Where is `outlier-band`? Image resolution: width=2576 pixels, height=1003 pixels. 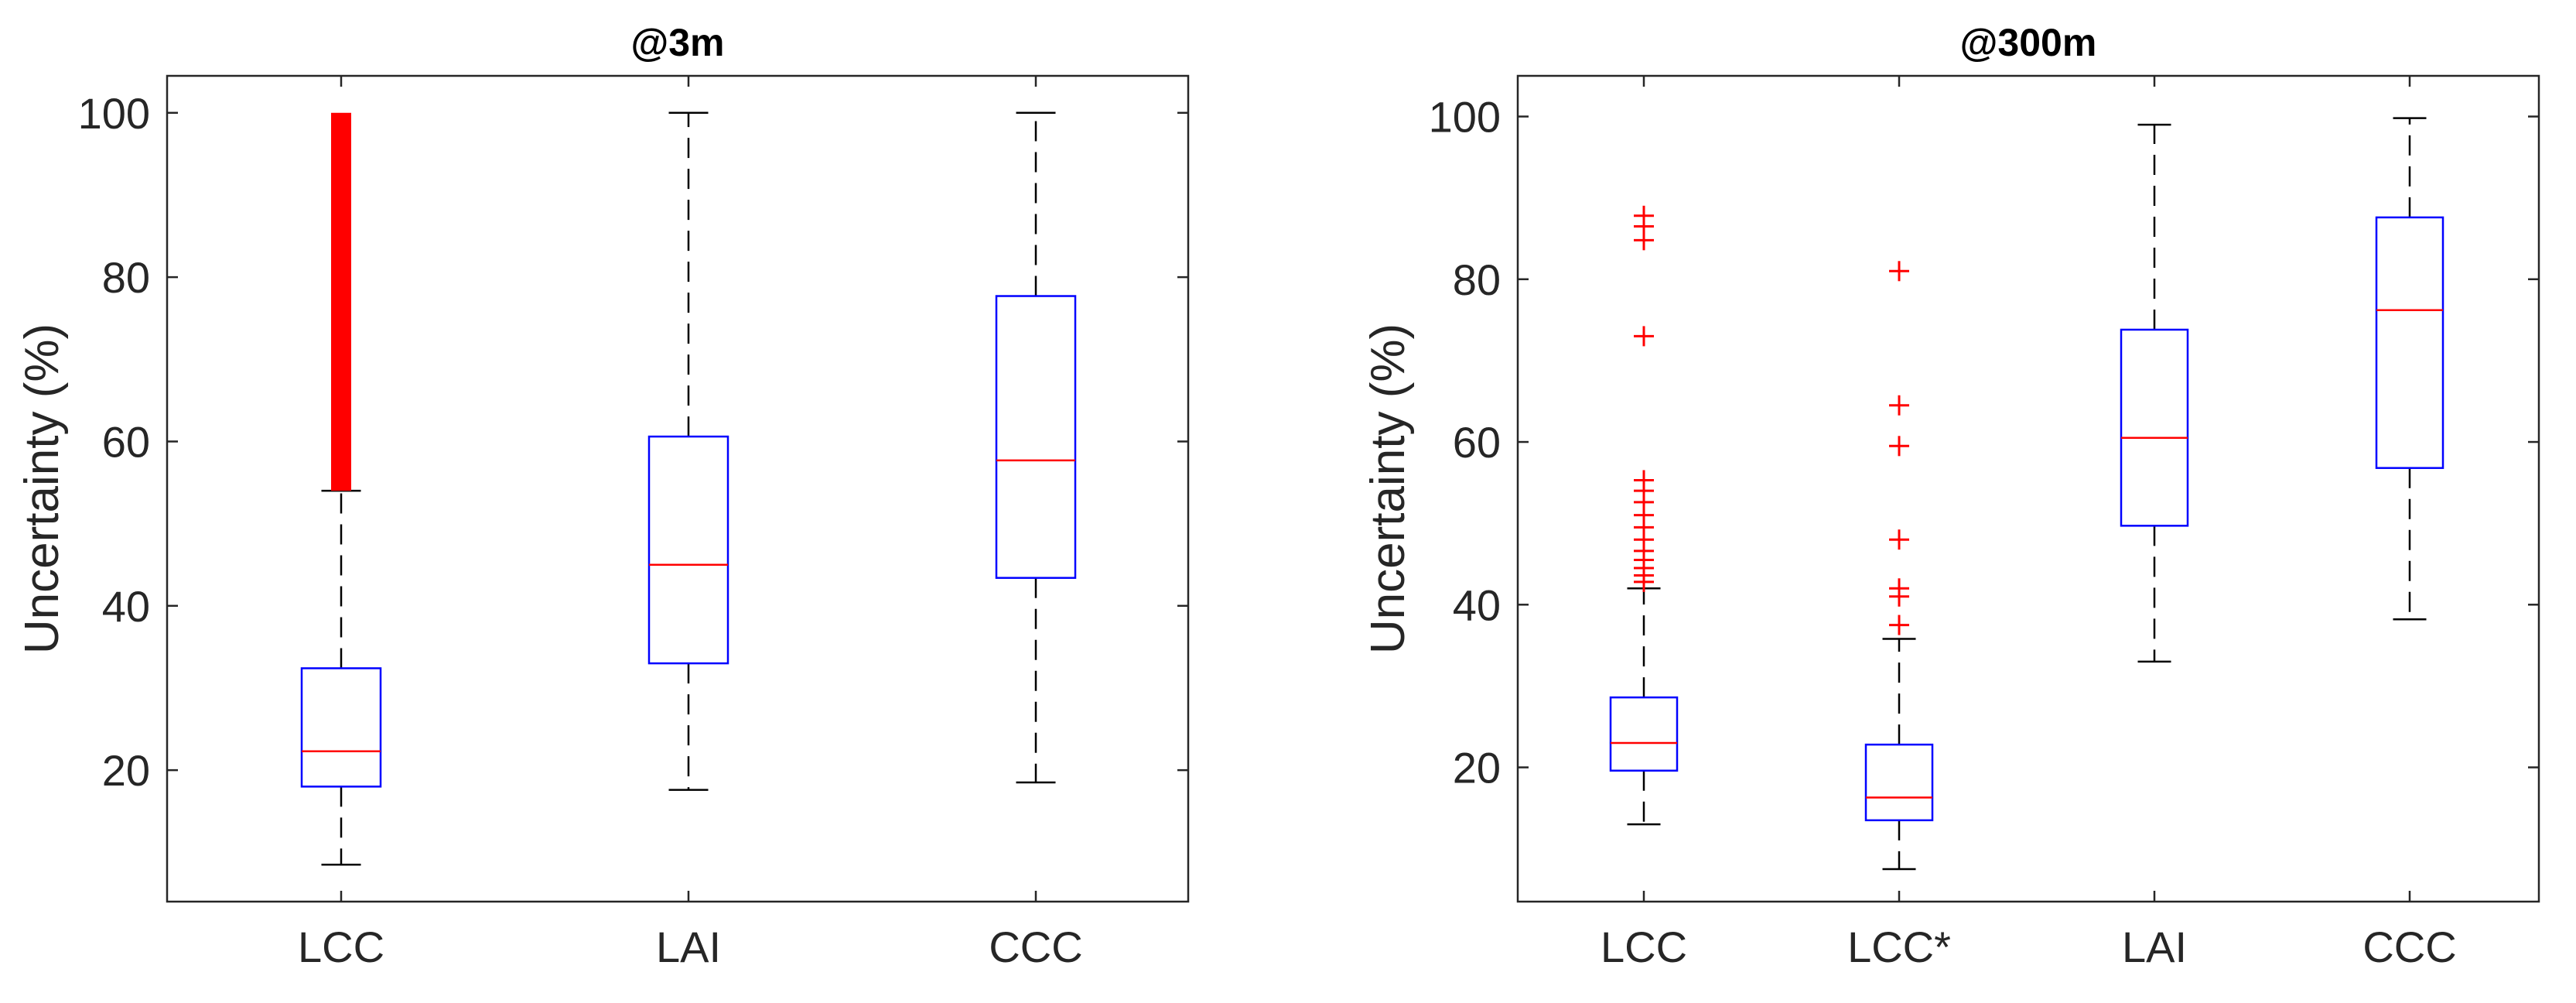 outlier-band is located at coordinates (341, 302).